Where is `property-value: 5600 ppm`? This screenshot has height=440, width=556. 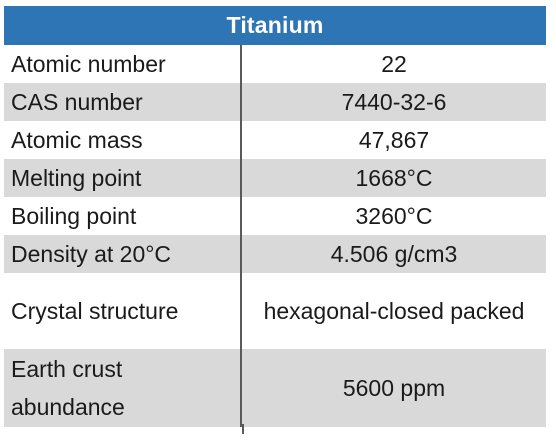 property-value: 5600 ppm is located at coordinates (394, 387).